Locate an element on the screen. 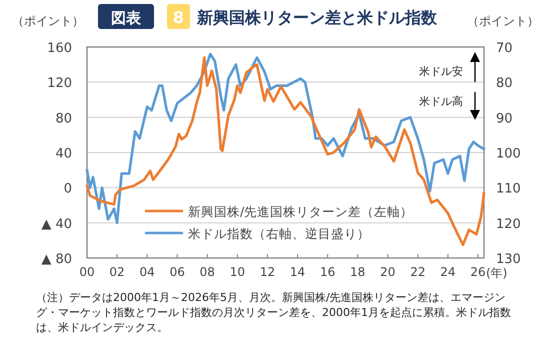 The height and width of the screenshot is (361, 540). x-tick-label: 26 is located at coordinates (478, 272).